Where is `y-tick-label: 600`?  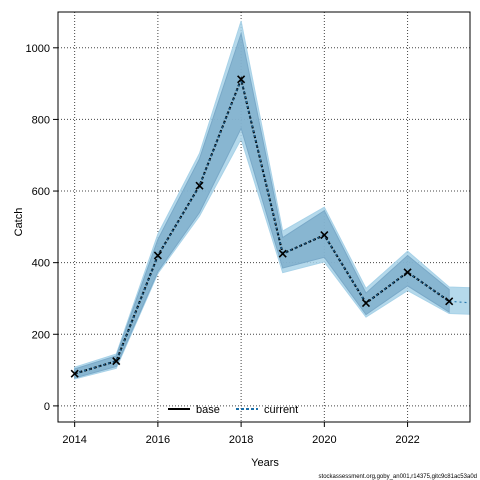 y-tick-label: 600 is located at coordinates (41, 192).